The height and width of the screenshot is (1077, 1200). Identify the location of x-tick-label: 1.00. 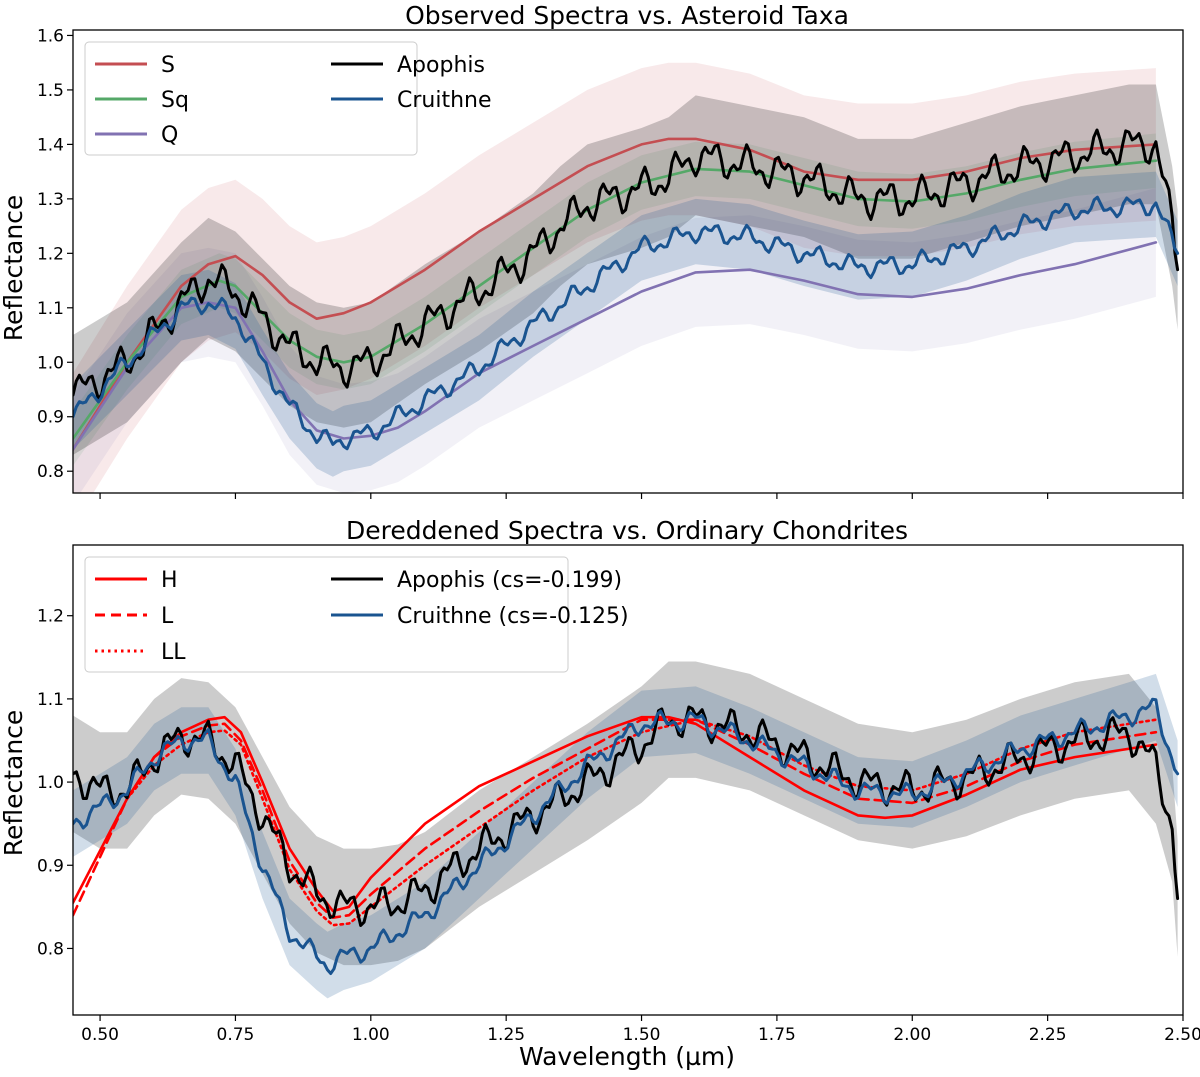
(371, 1035).